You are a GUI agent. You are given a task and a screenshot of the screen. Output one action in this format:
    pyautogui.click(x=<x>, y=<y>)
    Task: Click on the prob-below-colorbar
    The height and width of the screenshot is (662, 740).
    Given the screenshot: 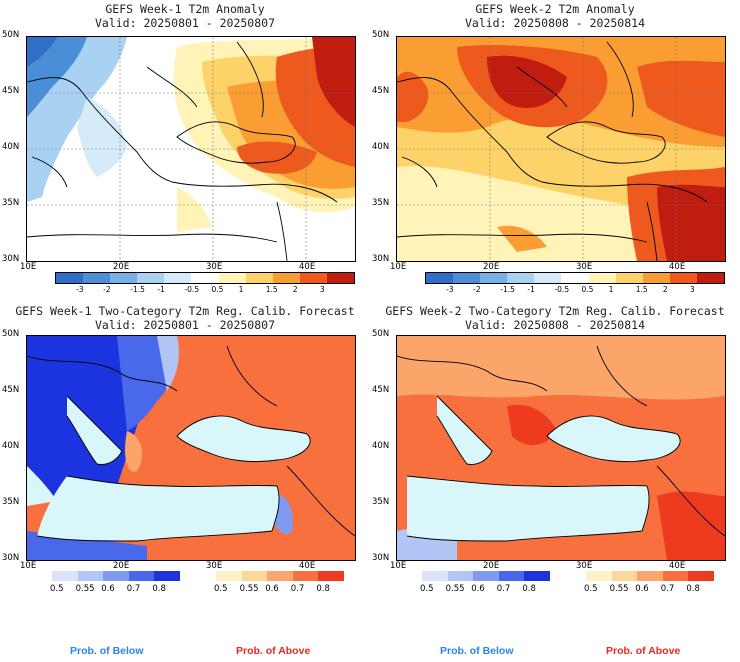 What is the action you would take?
    pyautogui.click(x=486, y=576)
    